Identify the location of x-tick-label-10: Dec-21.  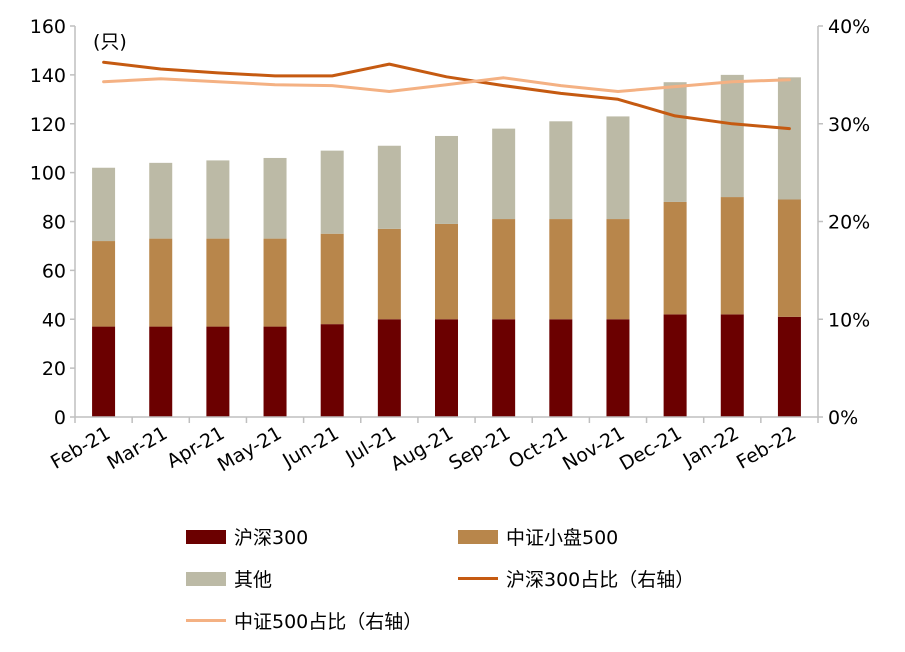
(651, 448).